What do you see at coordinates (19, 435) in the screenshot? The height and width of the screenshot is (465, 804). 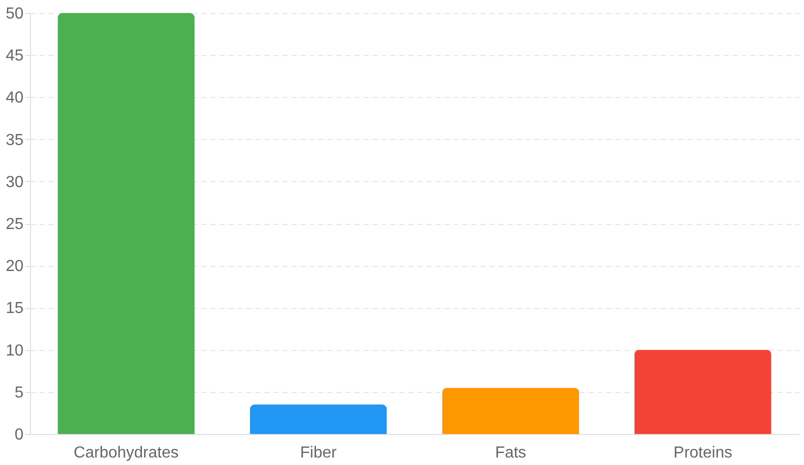 I see `y-tick-label: 0` at bounding box center [19, 435].